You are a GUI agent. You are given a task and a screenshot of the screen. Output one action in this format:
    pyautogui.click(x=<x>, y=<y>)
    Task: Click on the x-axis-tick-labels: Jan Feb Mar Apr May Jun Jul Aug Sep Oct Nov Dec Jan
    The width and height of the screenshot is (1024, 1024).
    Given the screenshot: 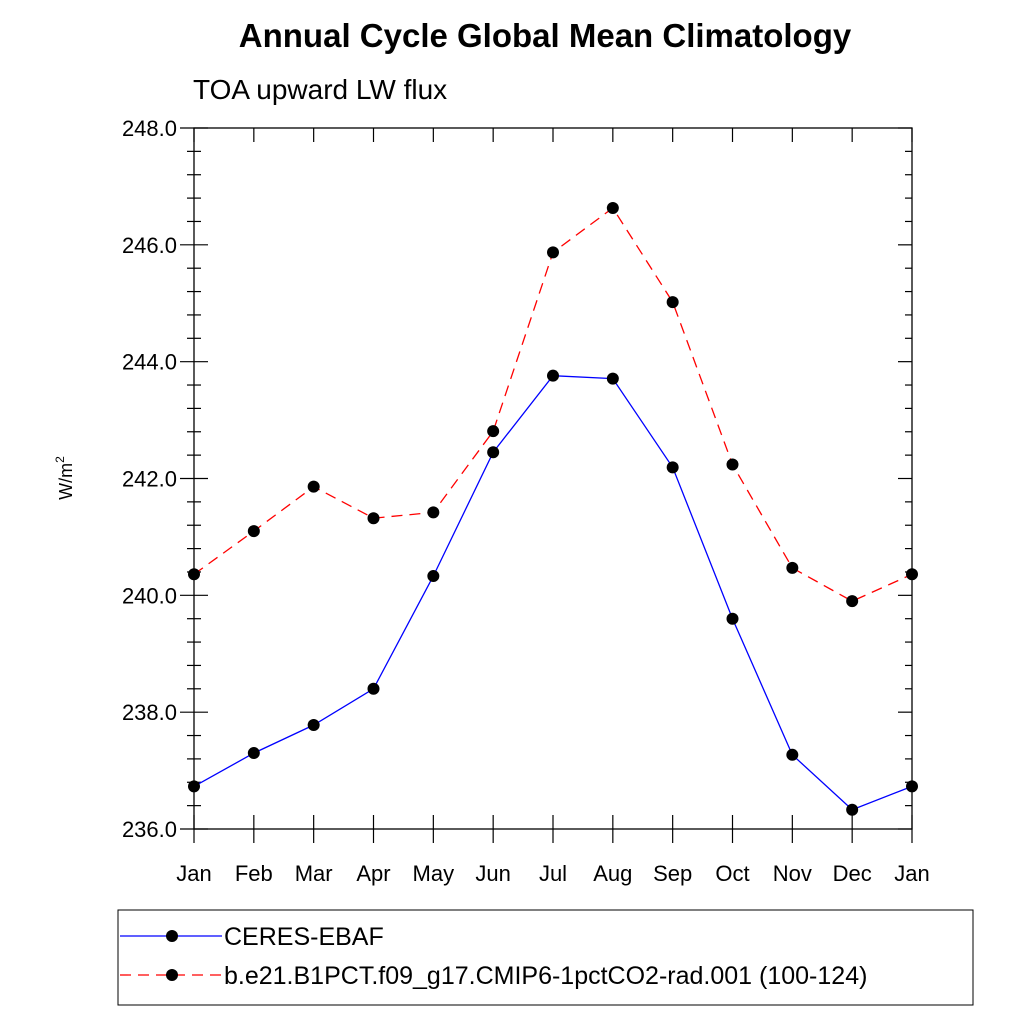 What is the action you would take?
    pyautogui.click(x=552, y=873)
    